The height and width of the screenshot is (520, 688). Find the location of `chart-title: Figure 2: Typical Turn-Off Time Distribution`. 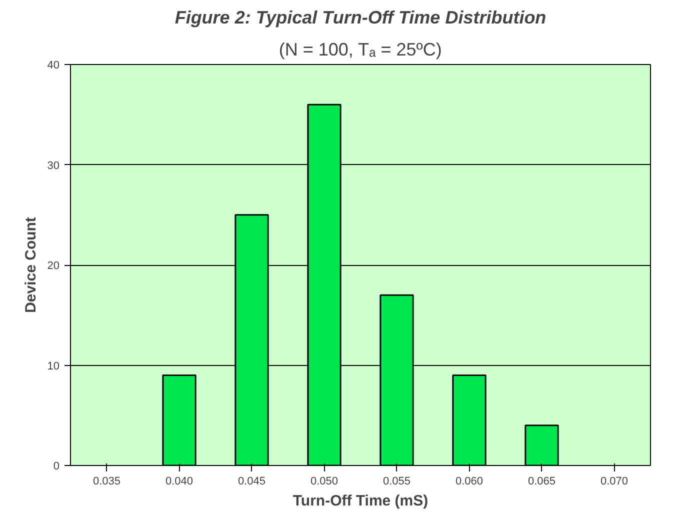

chart-title: Figure 2: Typical Turn-Off Time Distribution is located at coordinates (360, 18).